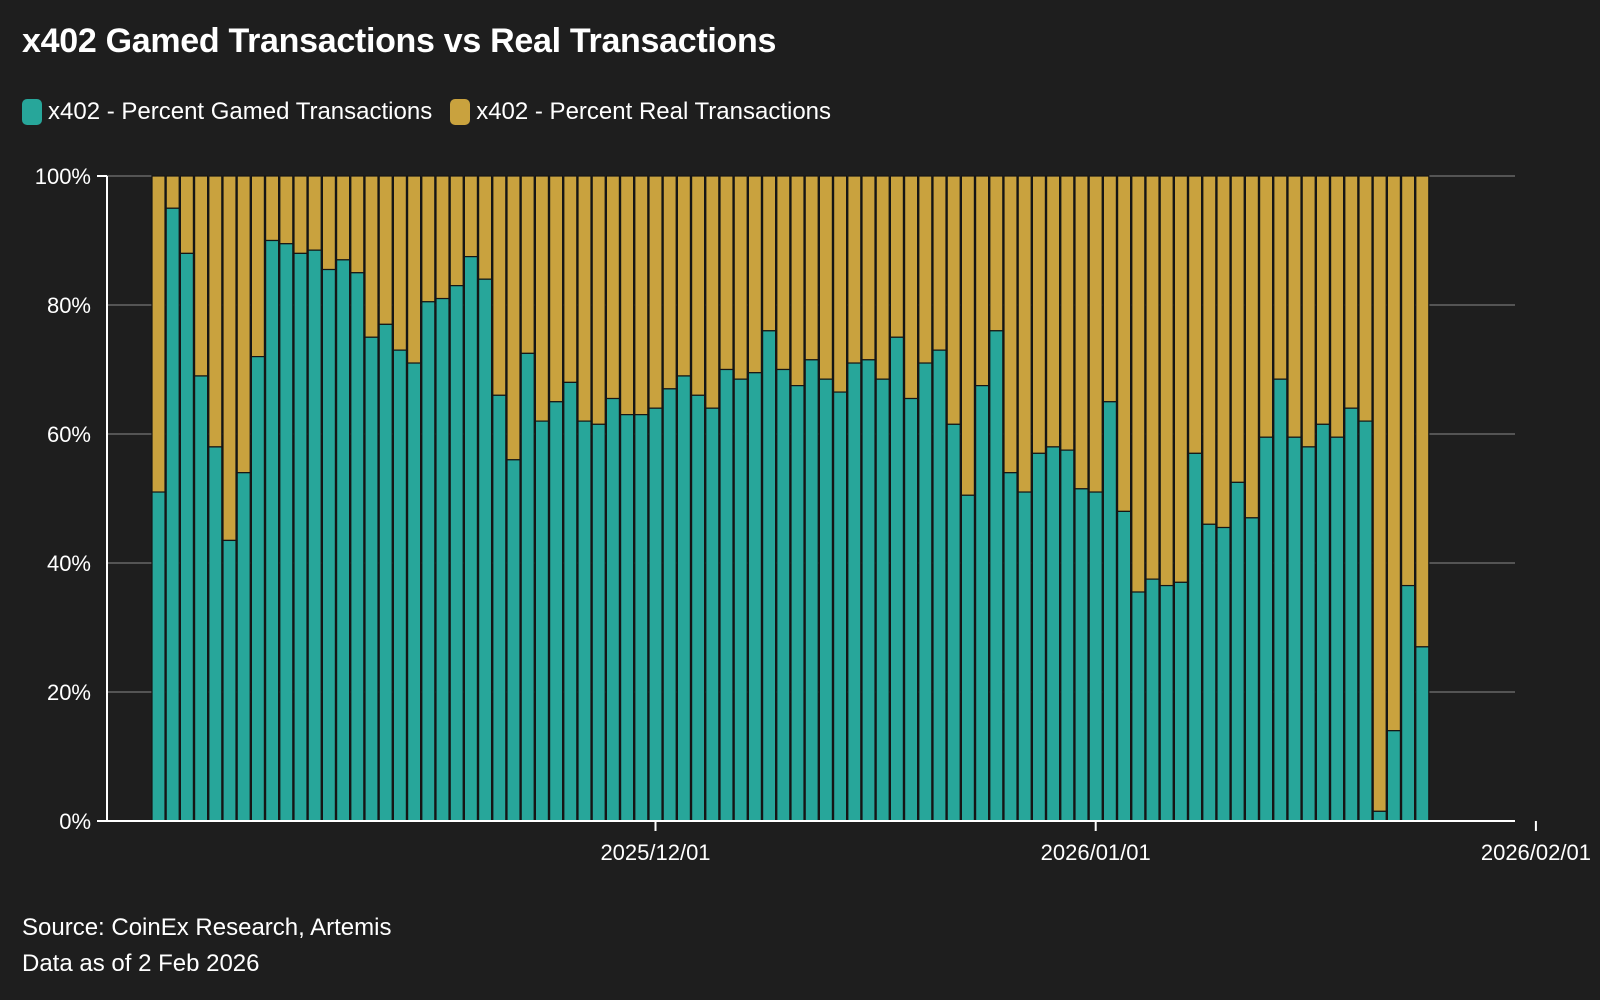  What do you see at coordinates (654, 111) in the screenshot?
I see `legend-label-real: x402 - Percent Real Transactions` at bounding box center [654, 111].